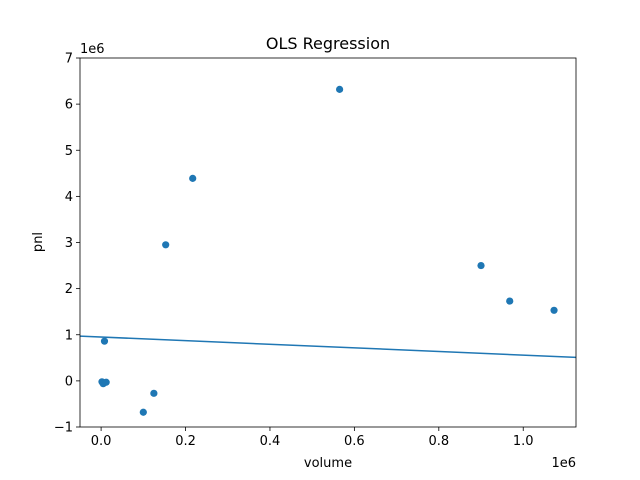 The height and width of the screenshot is (480, 640). I want to click on x-offset-label: 1e6, so click(563, 463).